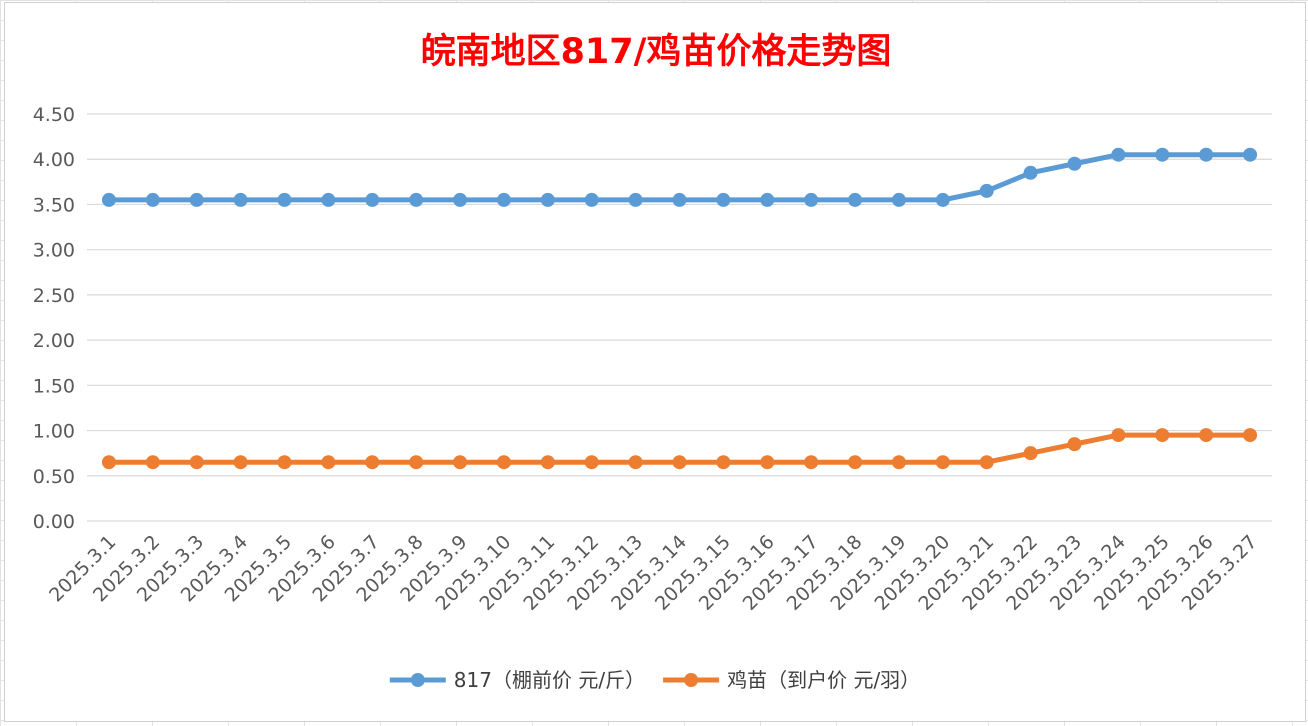  Describe the element at coordinates (54, 432) in the screenshot. I see `y-tick-label: 1.00` at that location.